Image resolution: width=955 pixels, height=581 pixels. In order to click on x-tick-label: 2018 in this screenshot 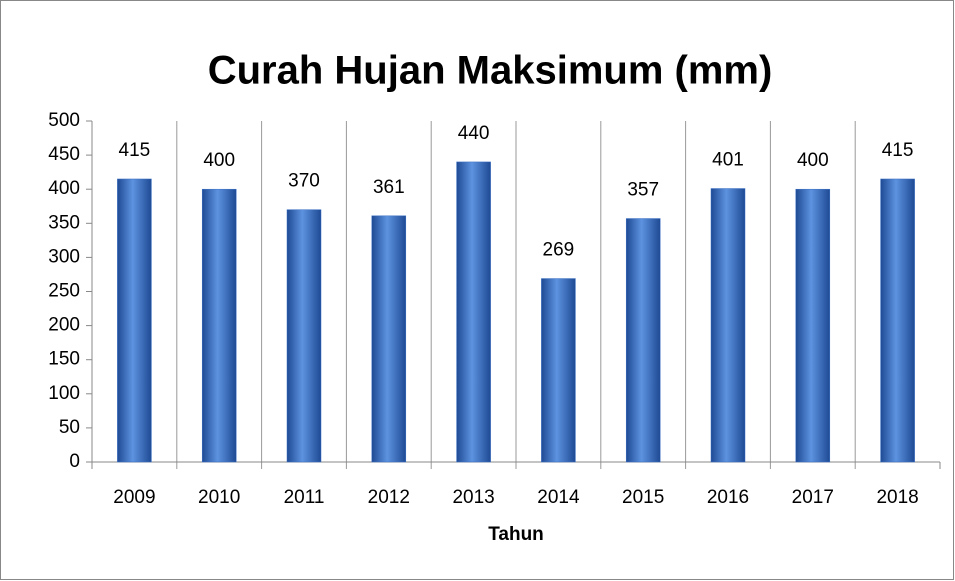, I will do `click(897, 497)`.